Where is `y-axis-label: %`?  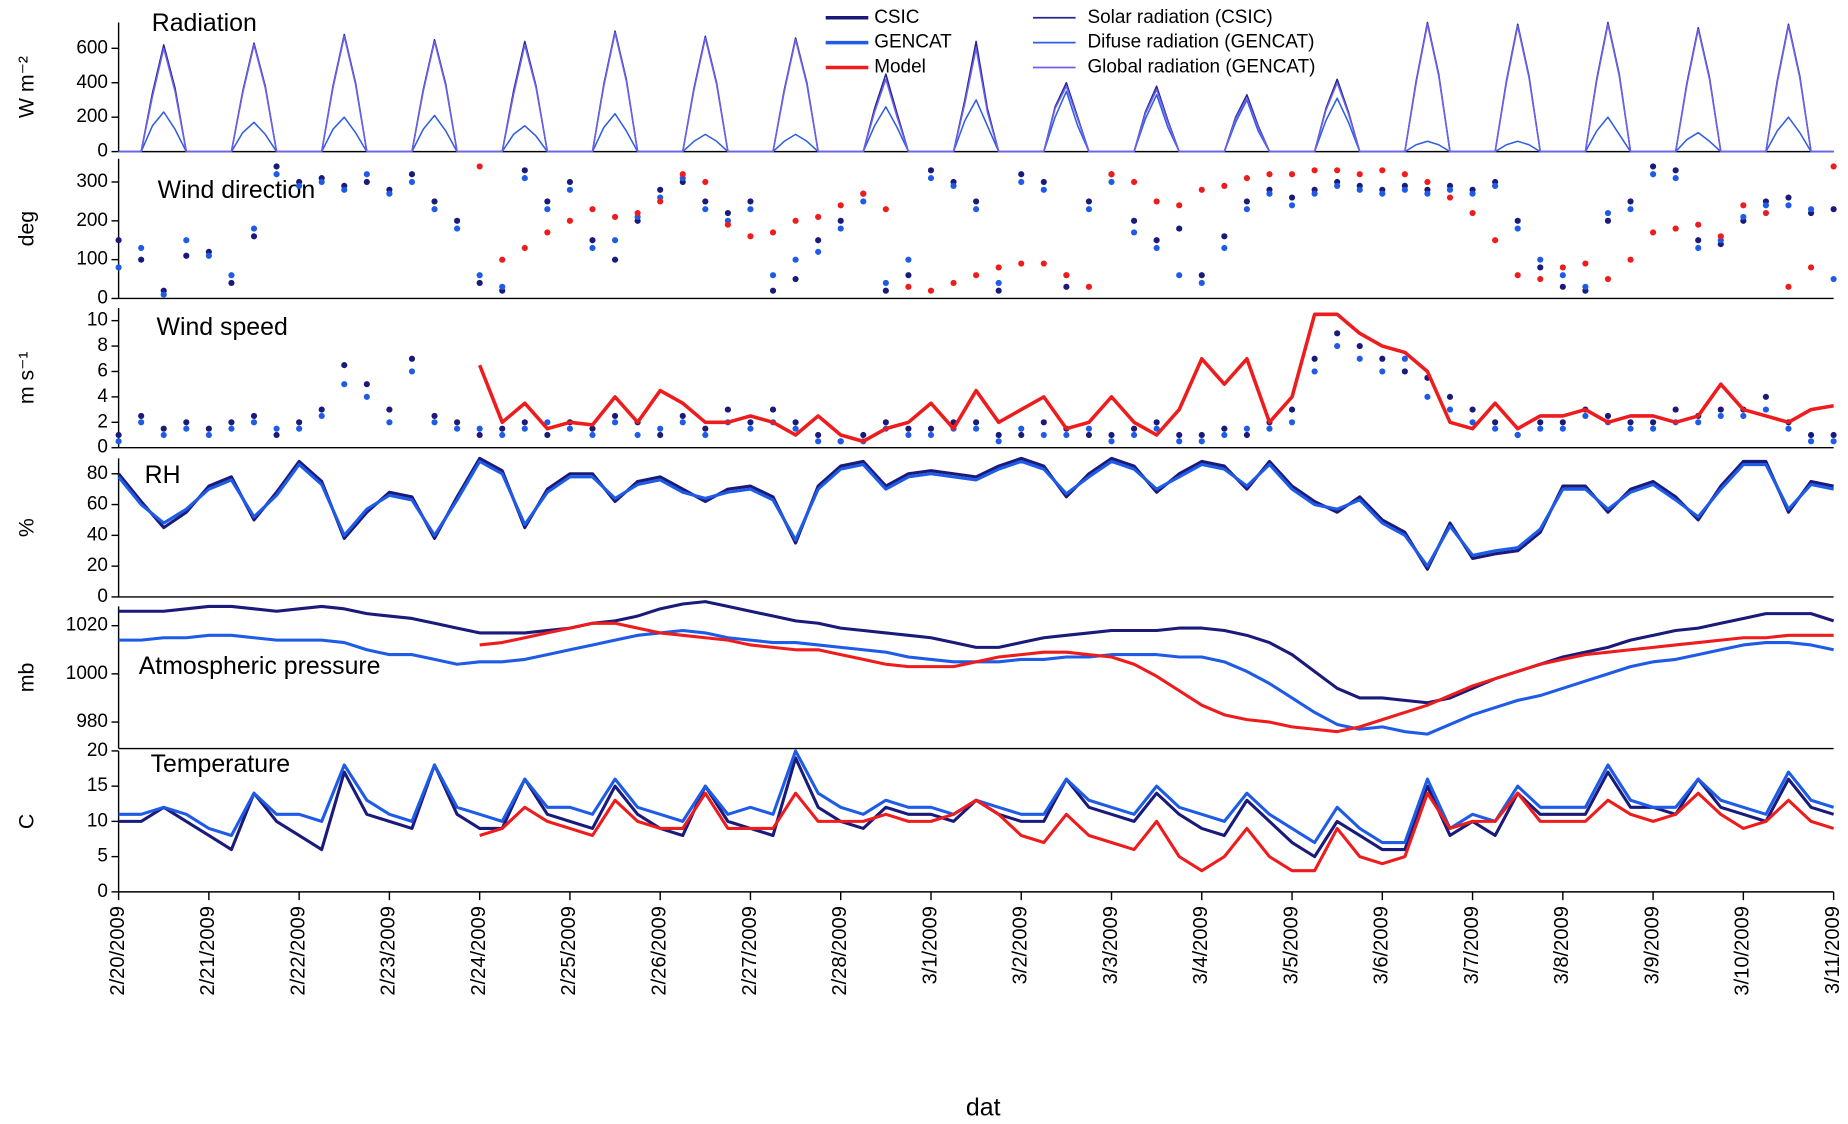 y-axis-label: % is located at coordinates (26, 527).